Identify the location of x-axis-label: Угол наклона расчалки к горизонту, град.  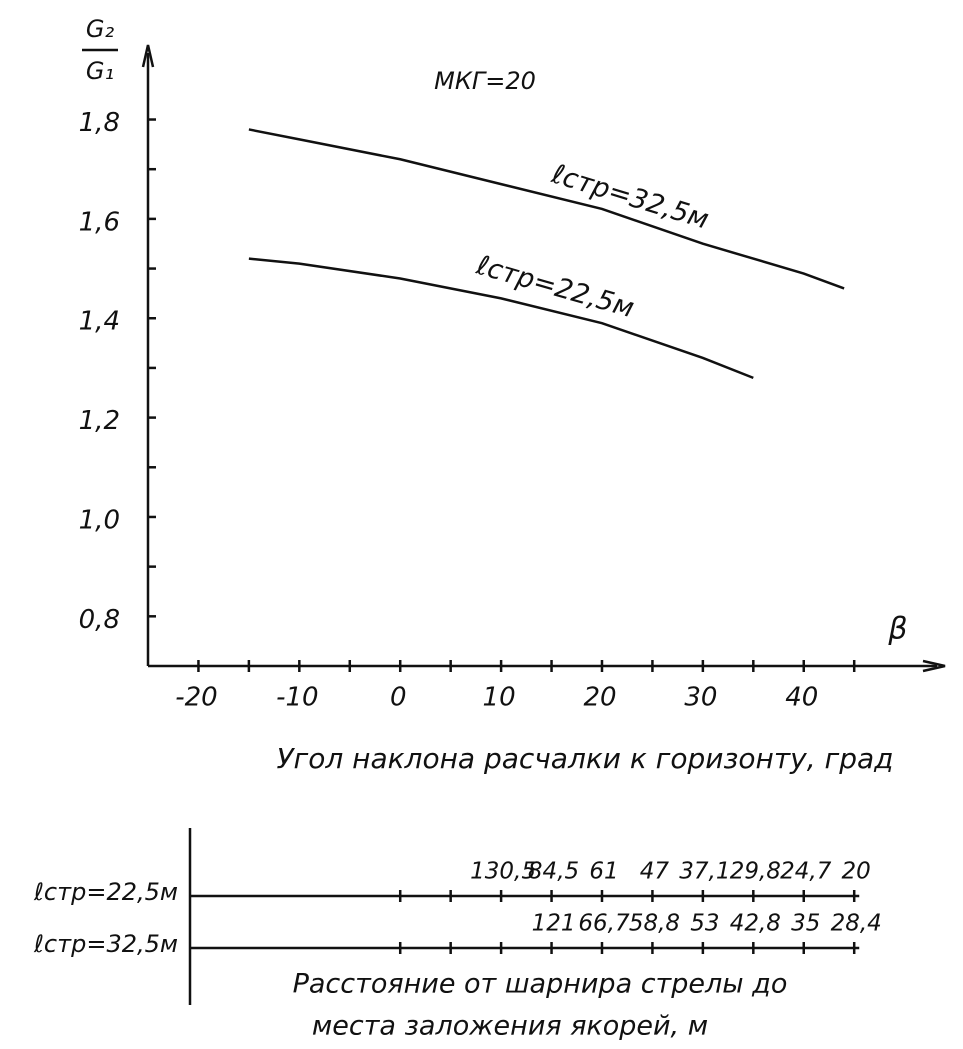
(584, 758).